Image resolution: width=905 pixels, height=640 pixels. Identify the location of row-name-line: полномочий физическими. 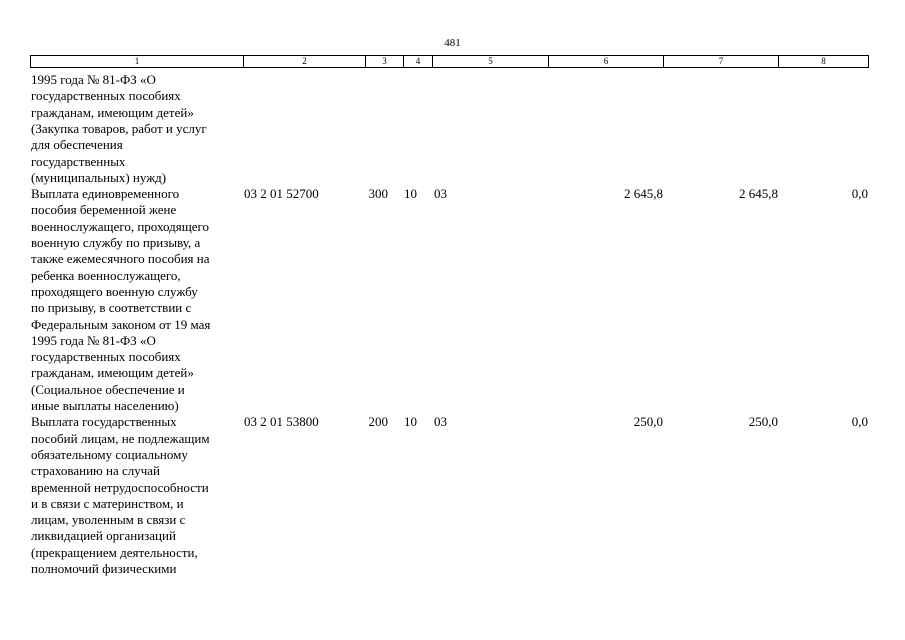
(104, 568).